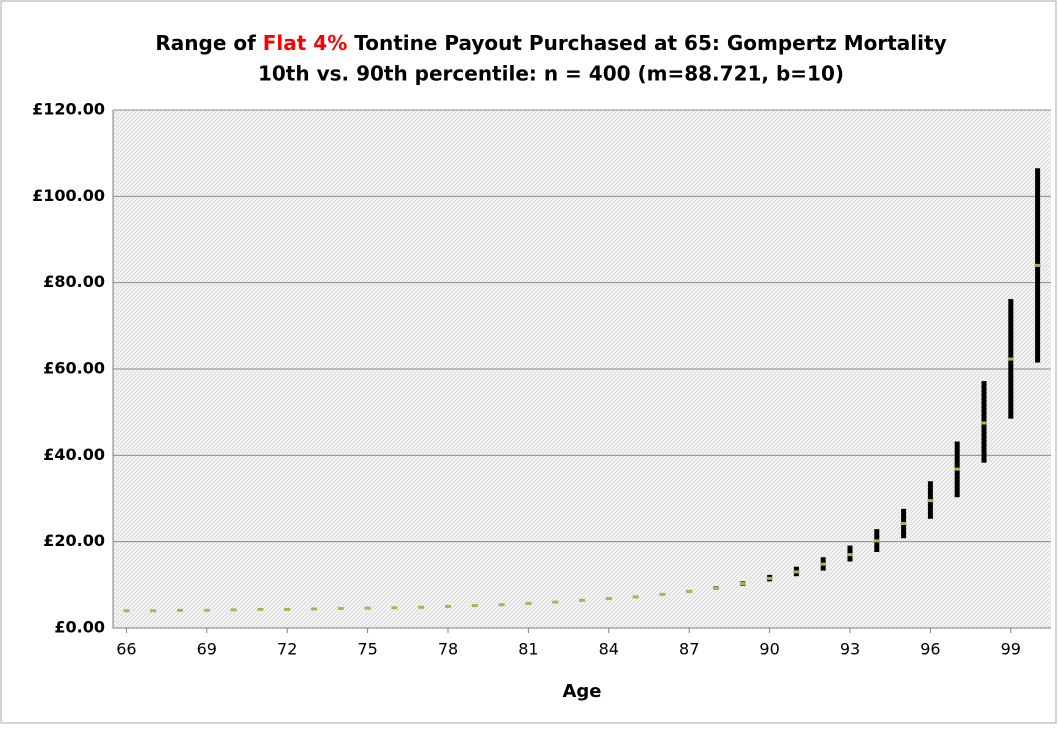 The image size is (1058, 729). I want to click on y-tick-label: £0.00, so click(79, 627).